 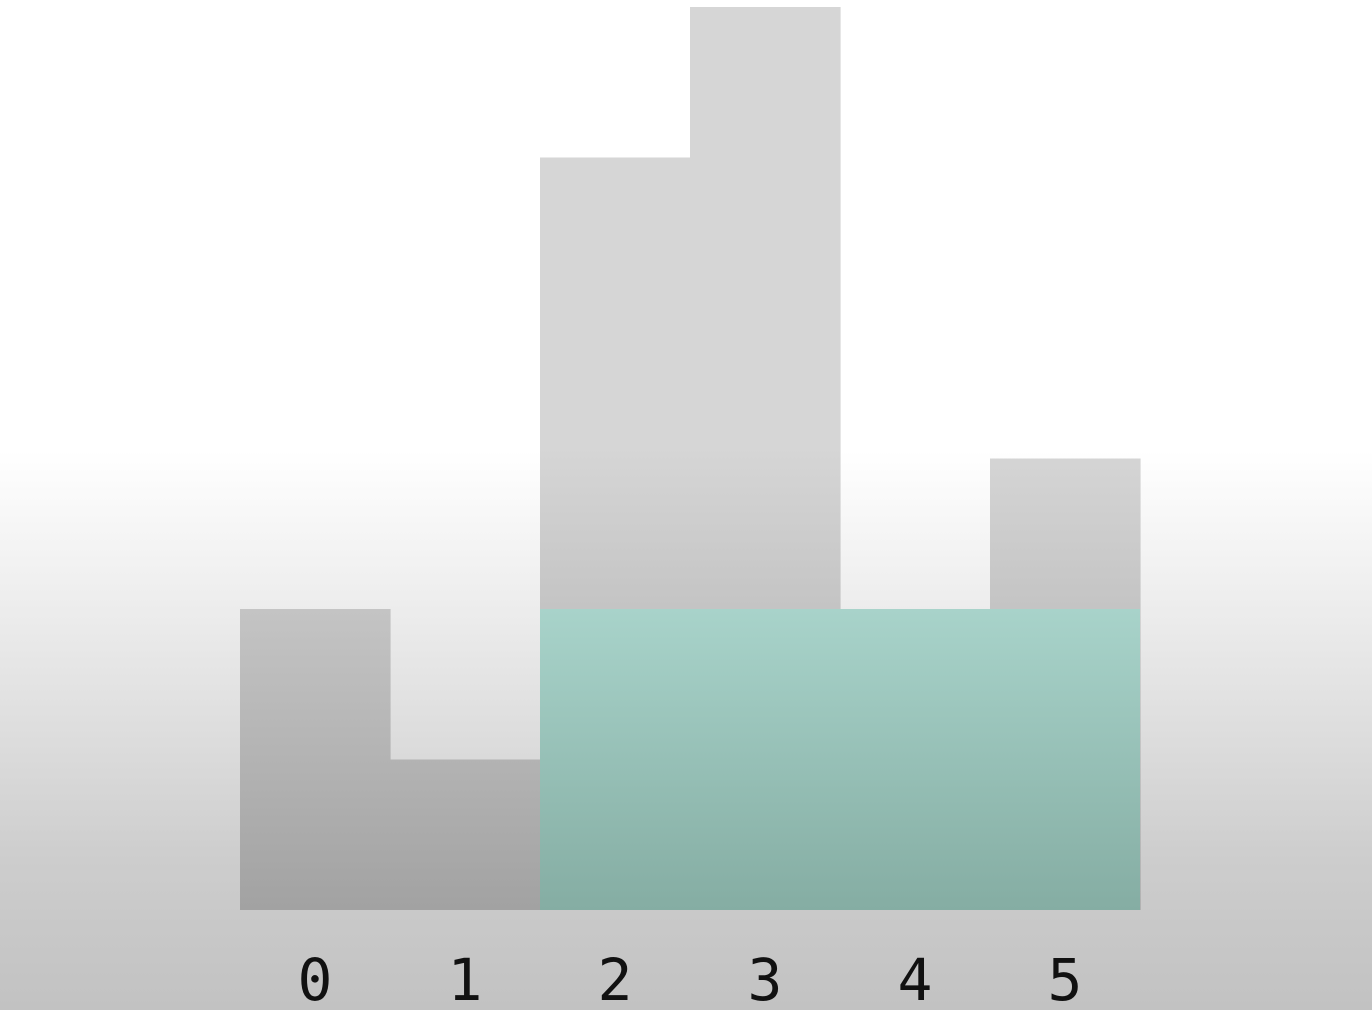 I want to click on x-tick-labels: 0 1 2 3 4 5, so click(x=690, y=978).